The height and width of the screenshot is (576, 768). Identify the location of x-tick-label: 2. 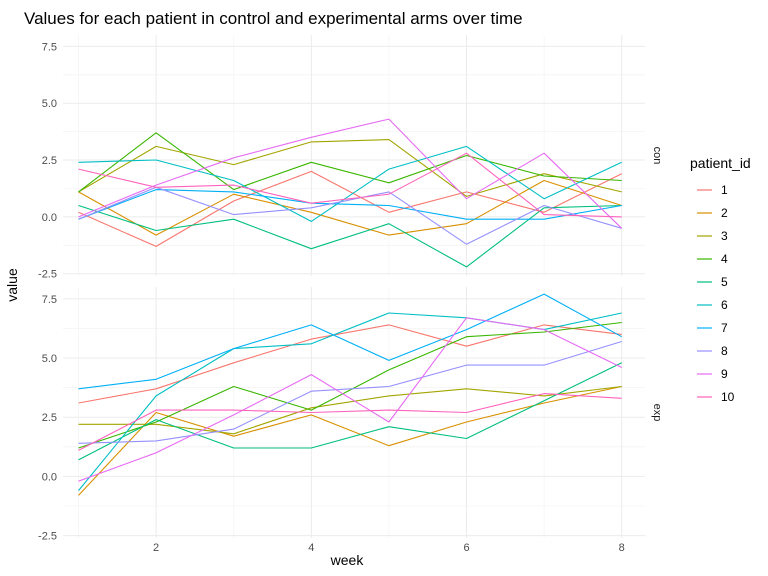
(156, 548).